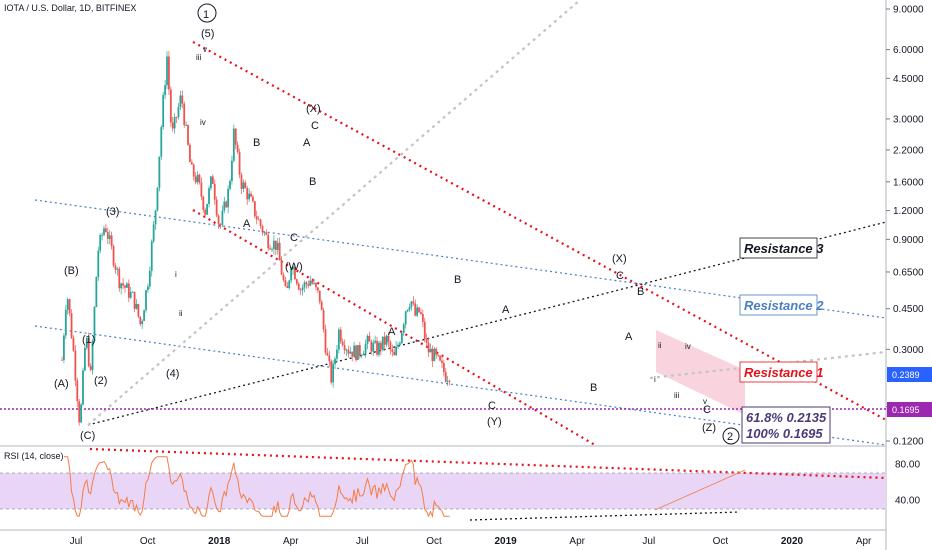  I want to click on resistance-2-box, so click(778, 305).